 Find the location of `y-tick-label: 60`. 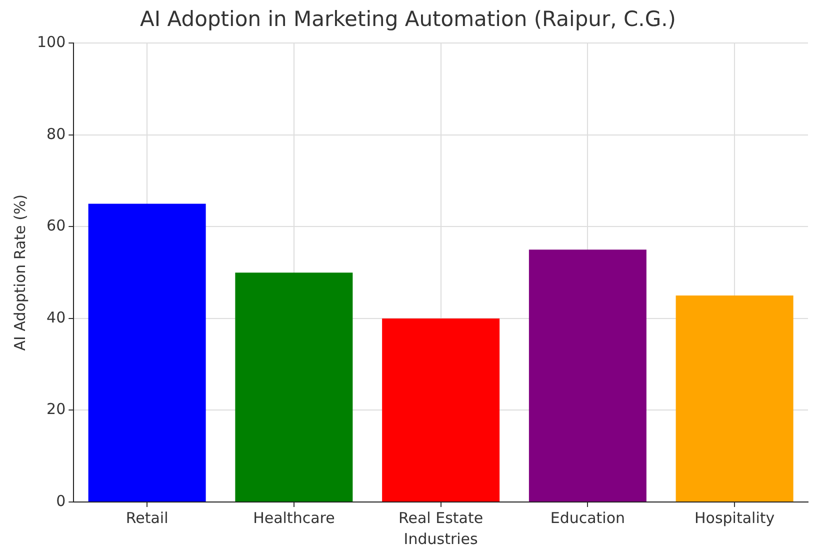

y-tick-label: 60 is located at coordinates (56, 225).